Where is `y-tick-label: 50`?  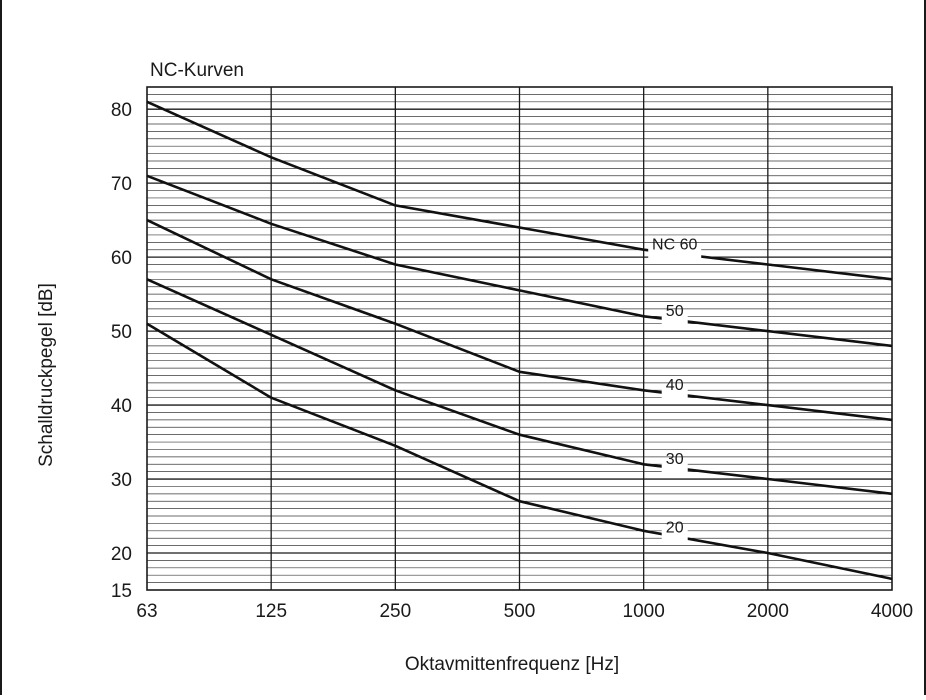 y-tick-label: 50 is located at coordinates (121, 332).